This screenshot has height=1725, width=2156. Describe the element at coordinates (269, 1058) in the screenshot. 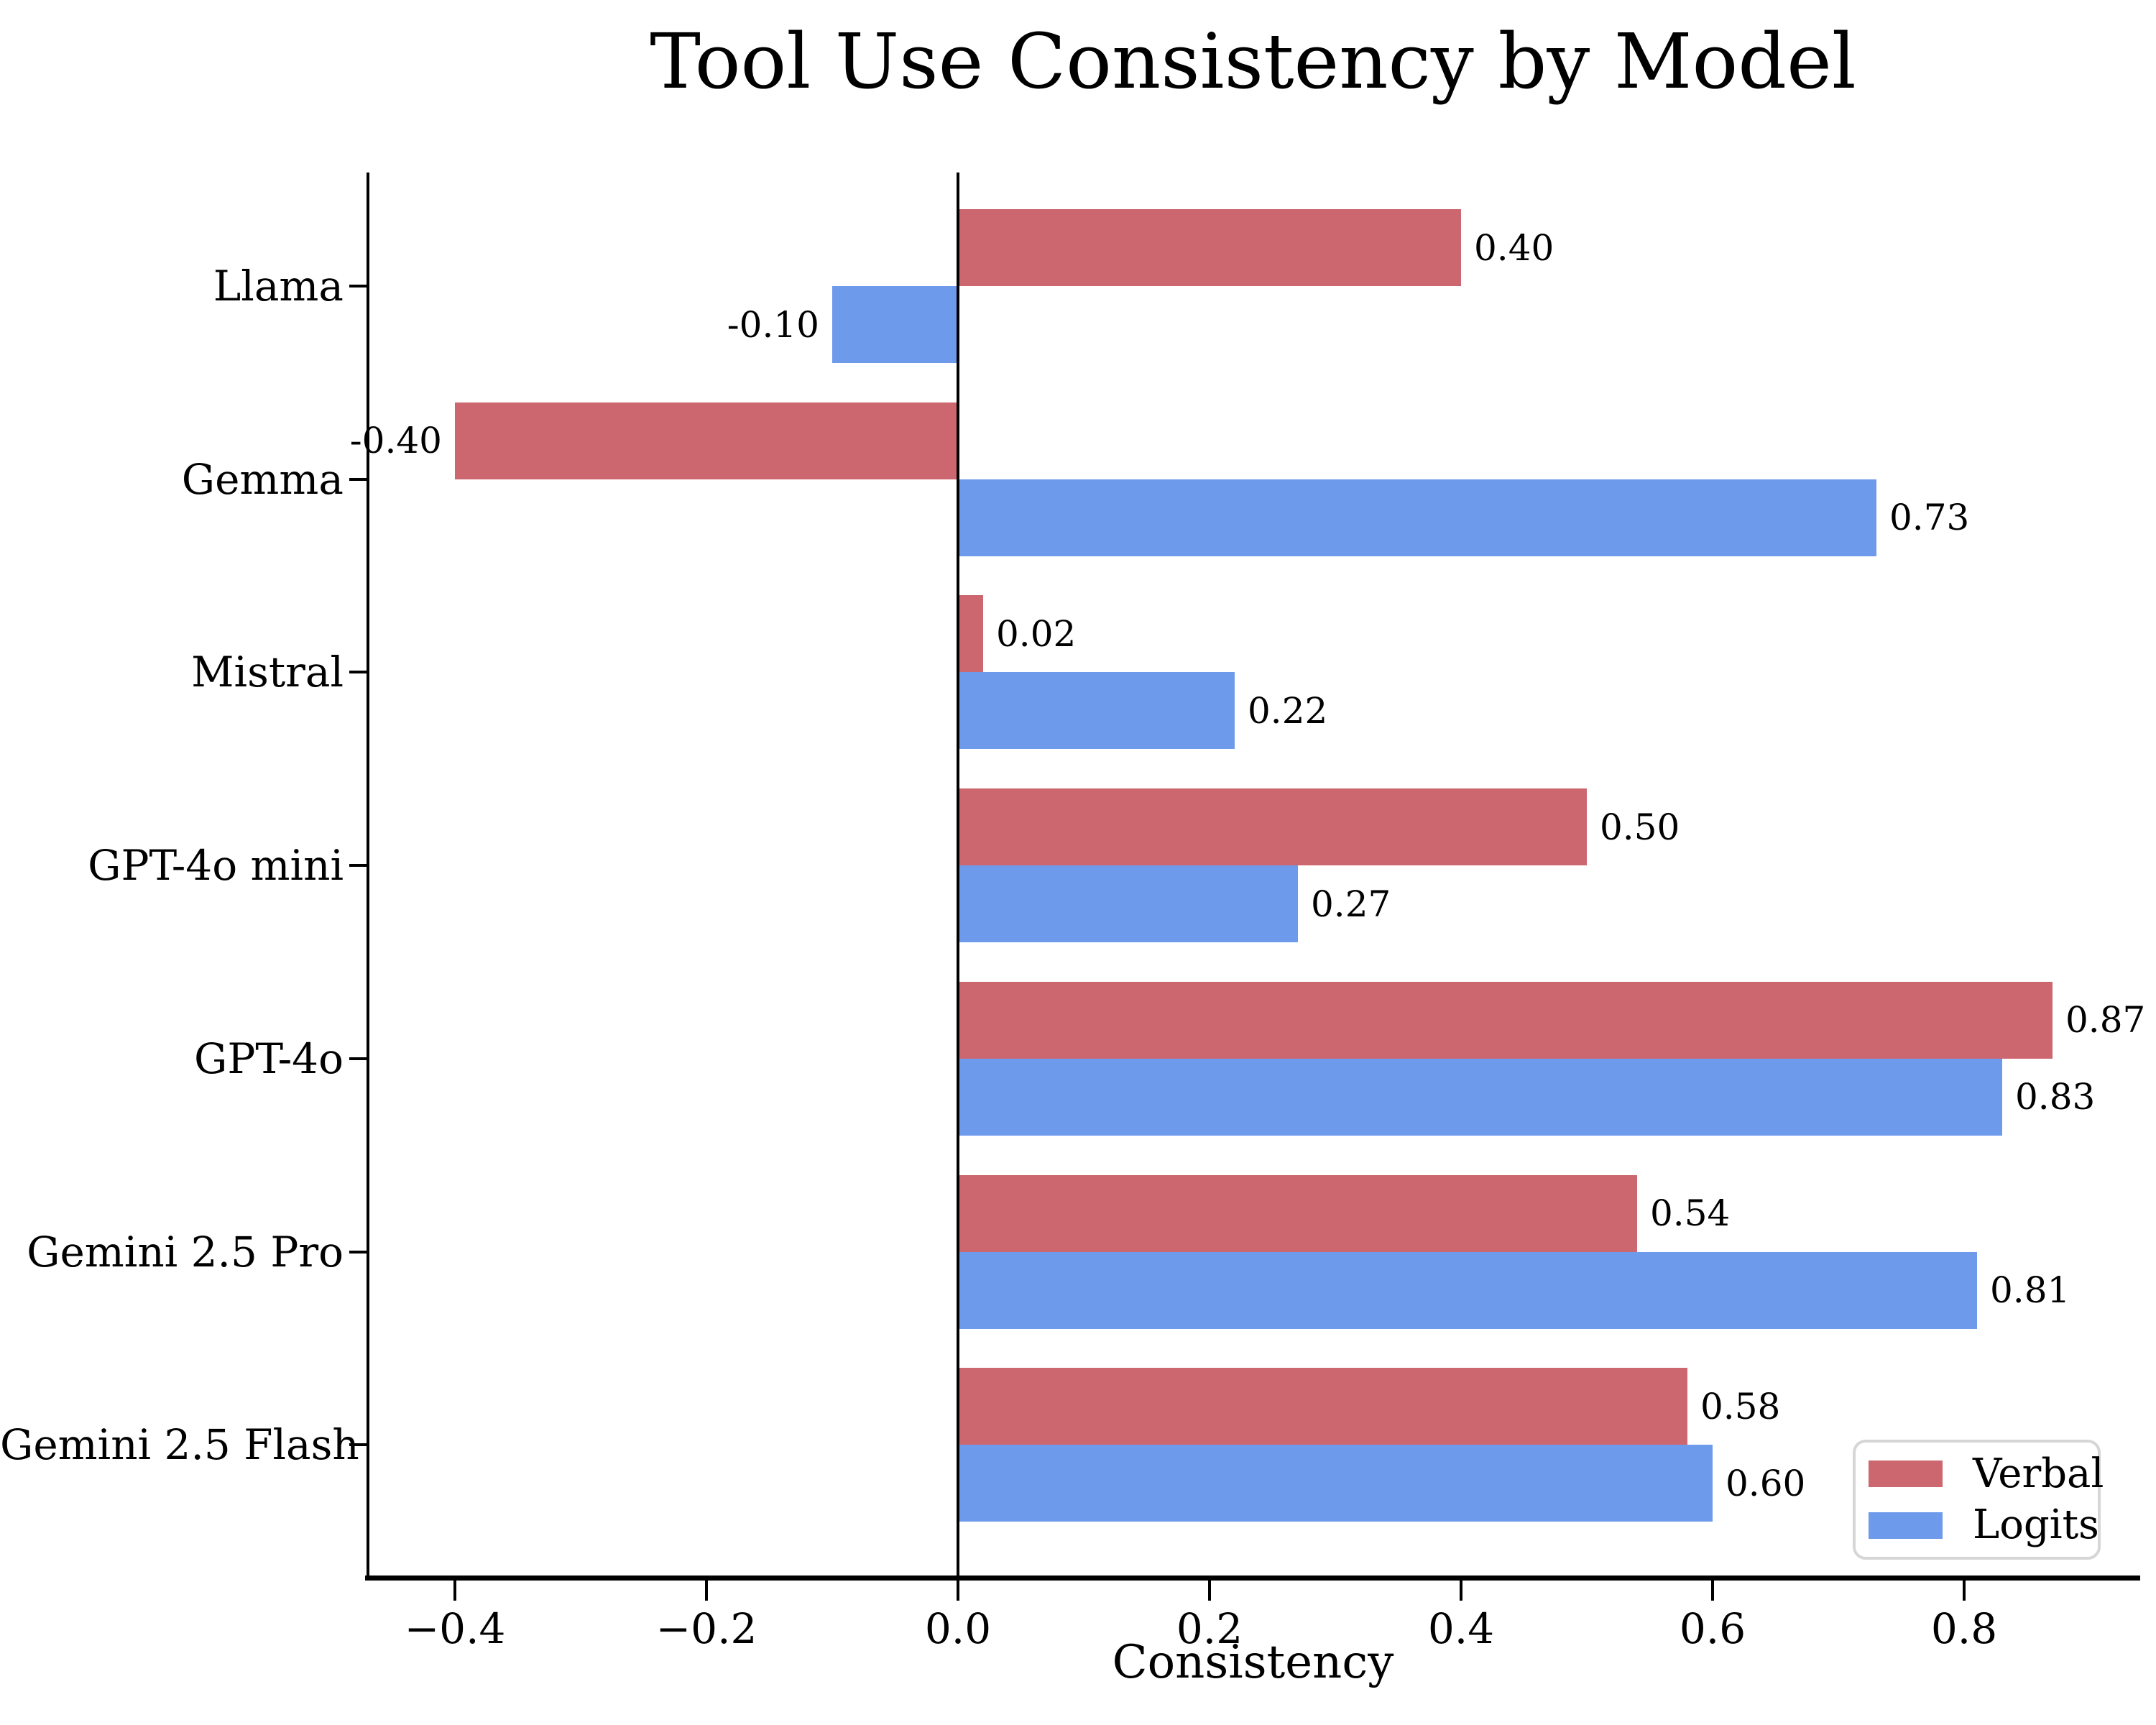

I see `y-label-gpt-4o: GPT-4o` at that location.